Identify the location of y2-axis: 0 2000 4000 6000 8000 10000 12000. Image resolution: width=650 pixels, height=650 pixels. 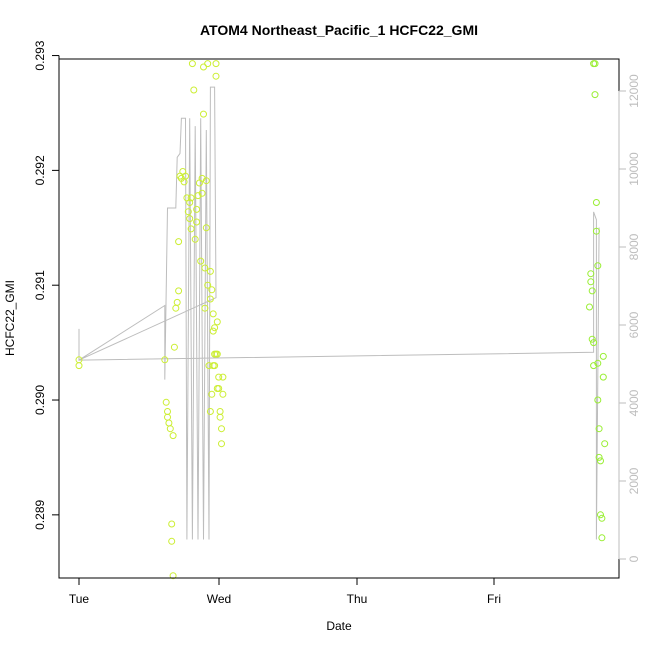
(629, 318).